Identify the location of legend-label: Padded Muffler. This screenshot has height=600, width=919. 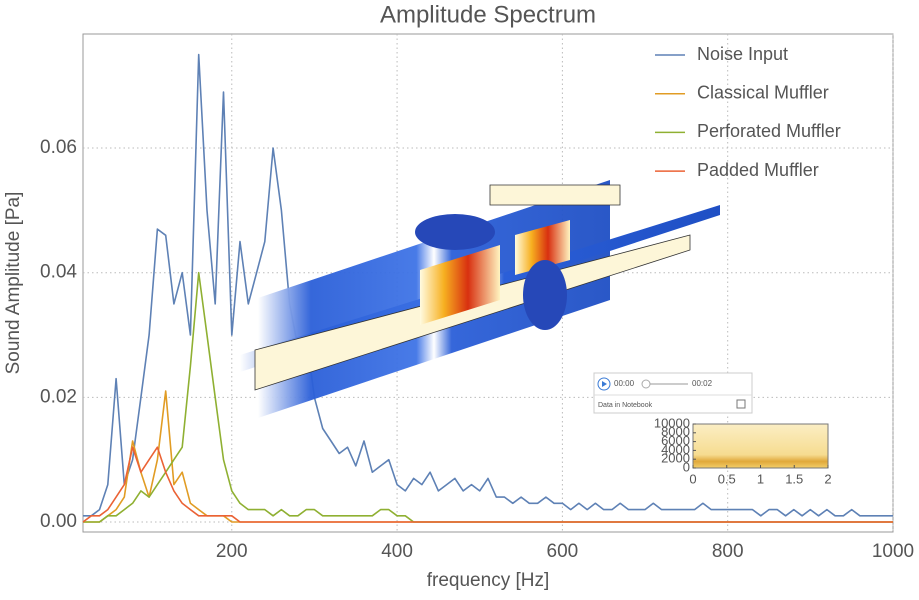
(758, 170).